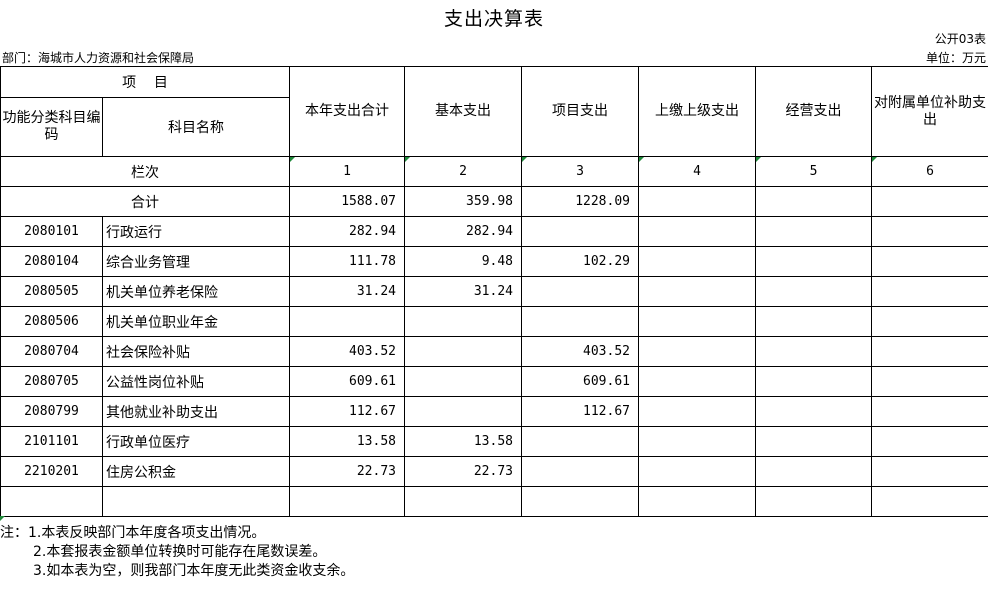  I want to click on subject-name-cell: 住房公积金, so click(196, 471).